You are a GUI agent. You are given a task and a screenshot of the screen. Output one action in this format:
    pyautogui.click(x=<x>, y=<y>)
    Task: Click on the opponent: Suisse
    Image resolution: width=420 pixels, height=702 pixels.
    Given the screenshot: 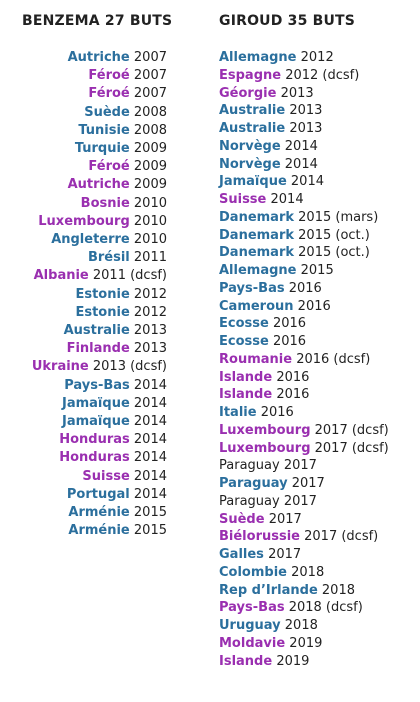 What is the action you would take?
    pyautogui.click(x=243, y=199)
    